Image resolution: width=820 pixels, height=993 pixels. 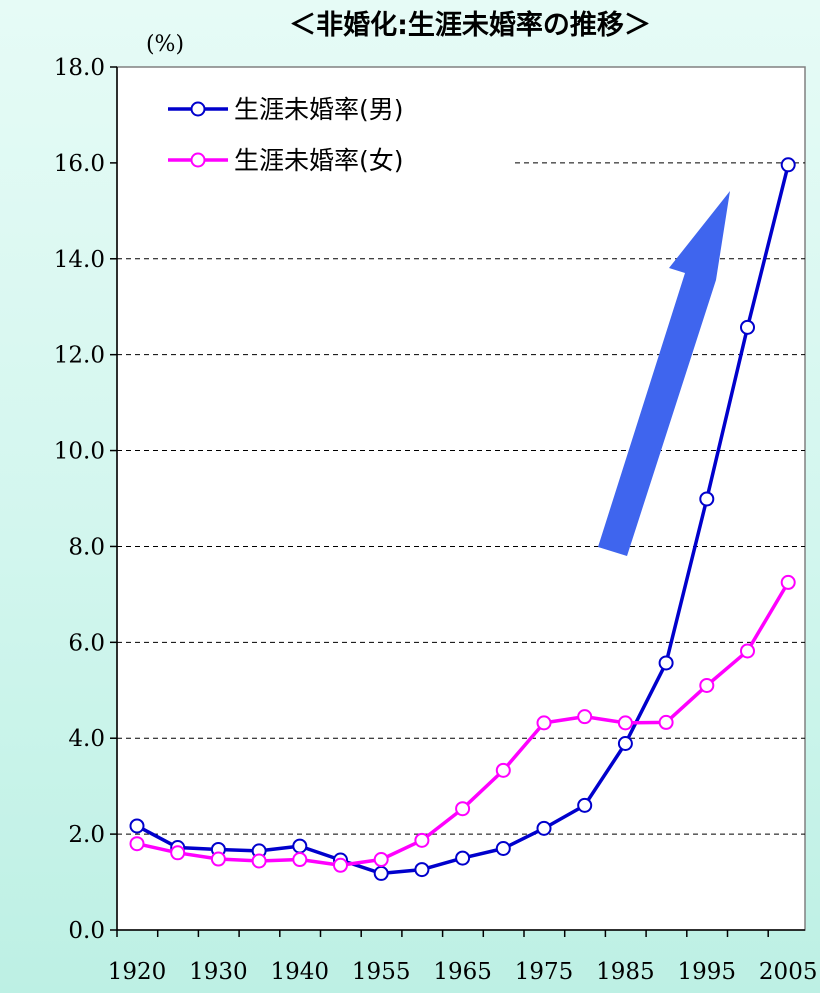 I want to click on y-tick-label: 12.0, so click(x=79, y=356).